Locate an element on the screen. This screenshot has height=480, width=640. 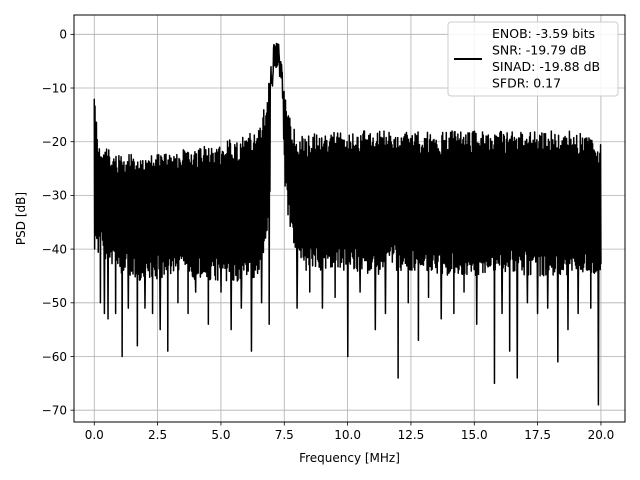
x-axis-ticks: 0.0 2.5 5.0 7.5 10.0 12.5 15.0 17.5 20.0 is located at coordinates (350, 432).